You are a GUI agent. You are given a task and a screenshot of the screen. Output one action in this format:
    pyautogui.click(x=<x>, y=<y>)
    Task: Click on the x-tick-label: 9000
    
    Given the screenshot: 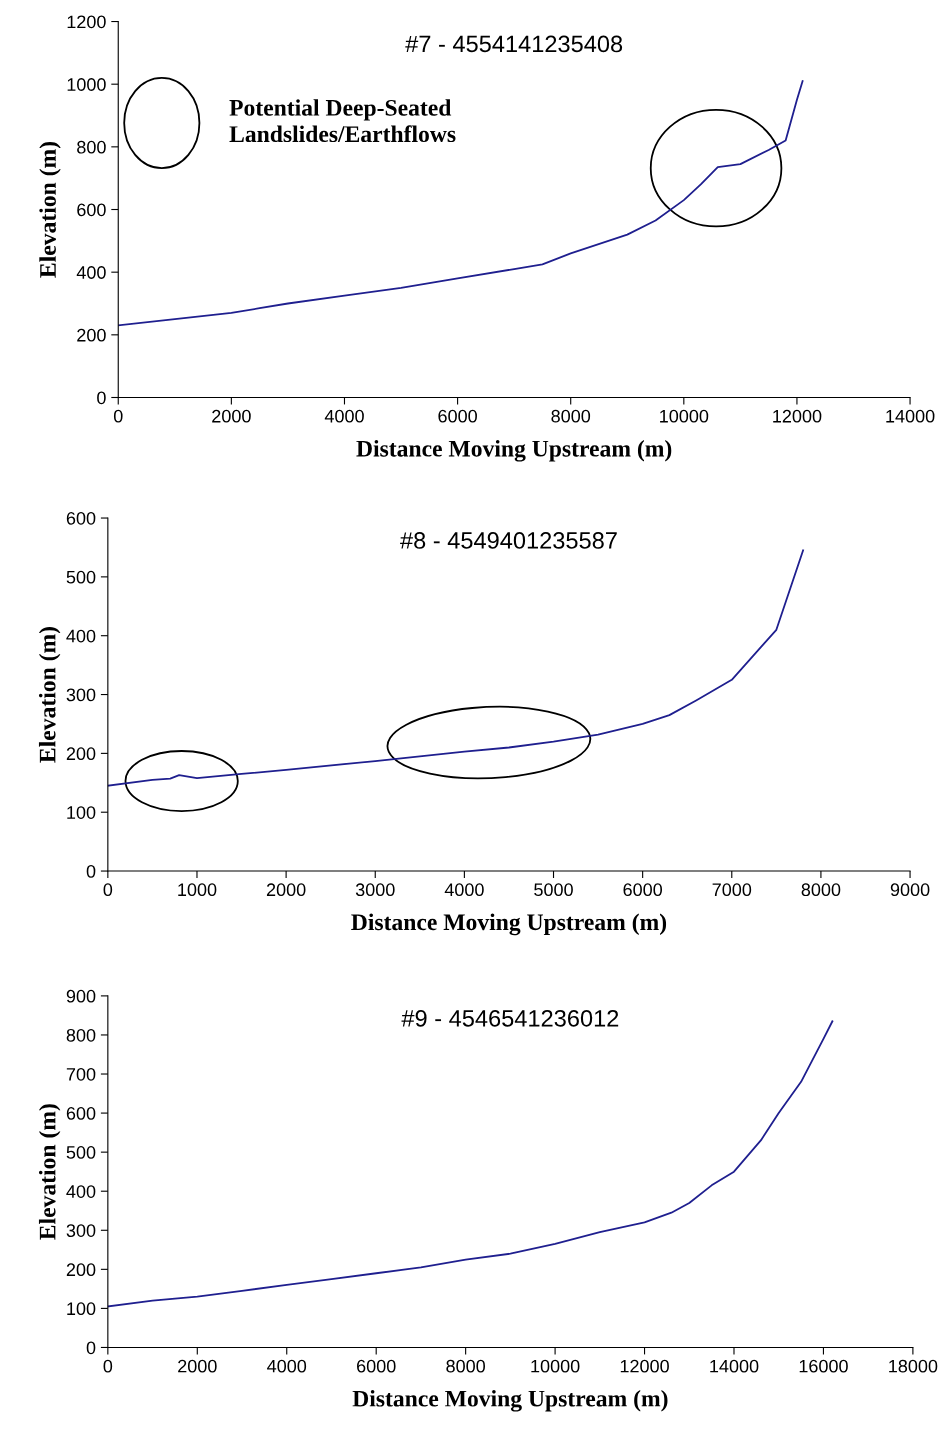 What is the action you would take?
    pyautogui.click(x=910, y=890)
    